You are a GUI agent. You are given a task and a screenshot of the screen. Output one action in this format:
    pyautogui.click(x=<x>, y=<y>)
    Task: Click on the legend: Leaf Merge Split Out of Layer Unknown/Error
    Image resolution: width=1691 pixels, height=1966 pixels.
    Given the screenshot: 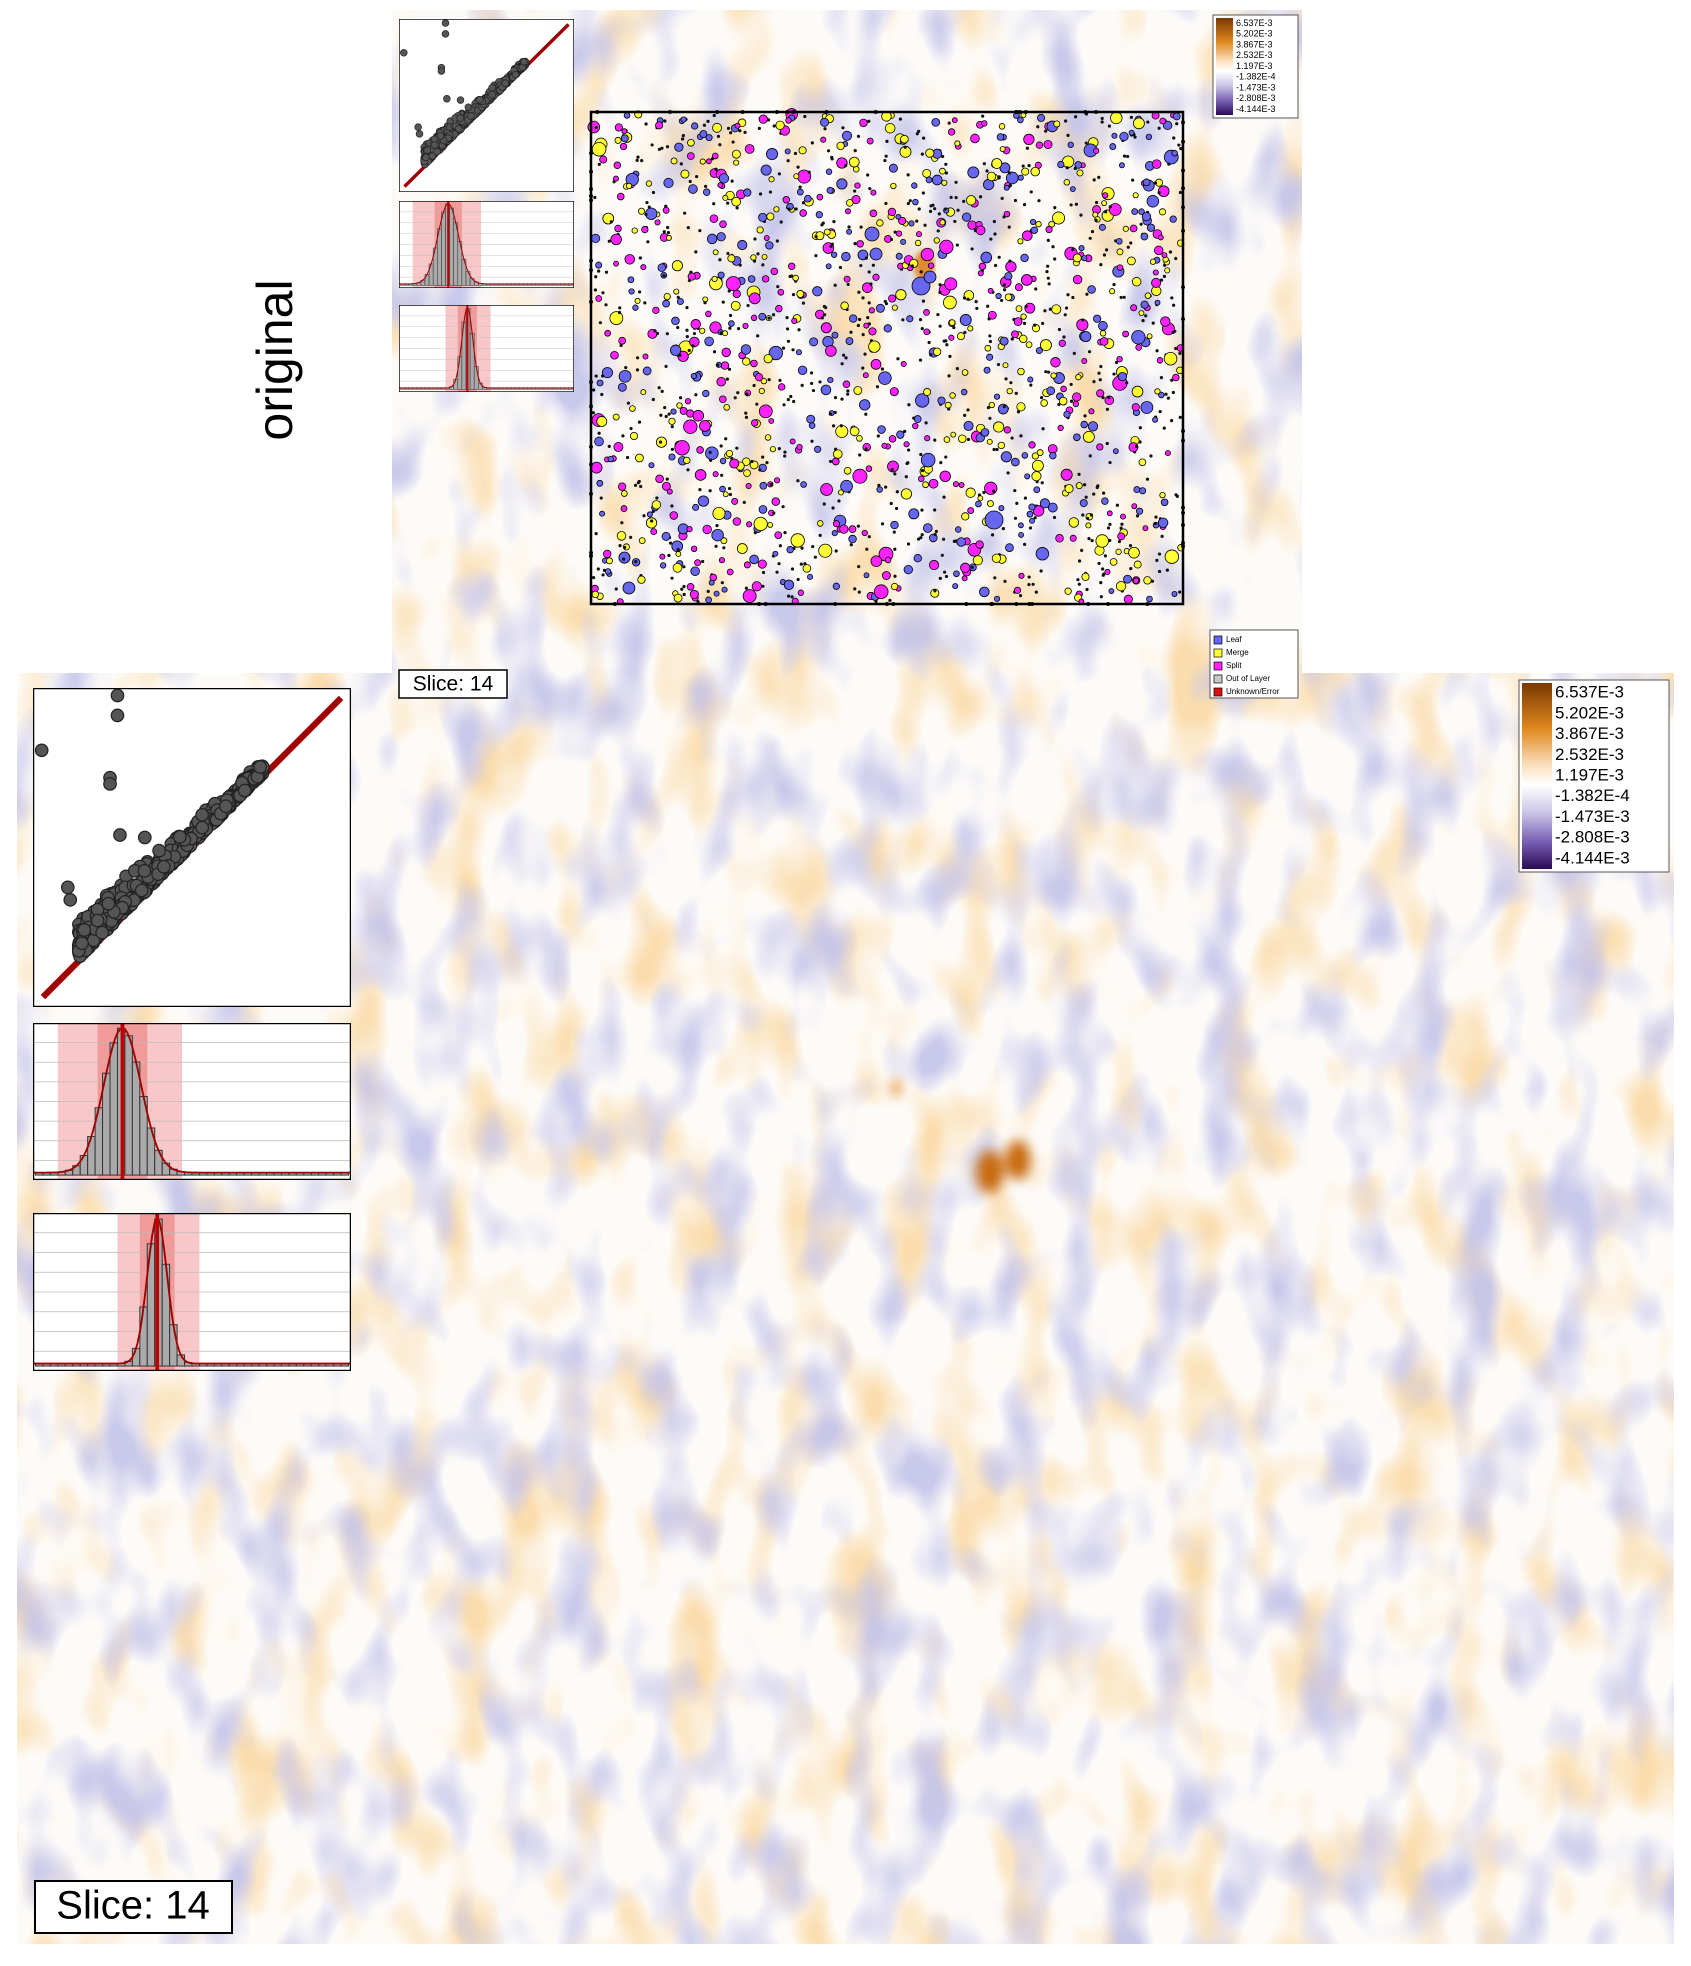 What is the action you would take?
    pyautogui.click(x=1254, y=664)
    